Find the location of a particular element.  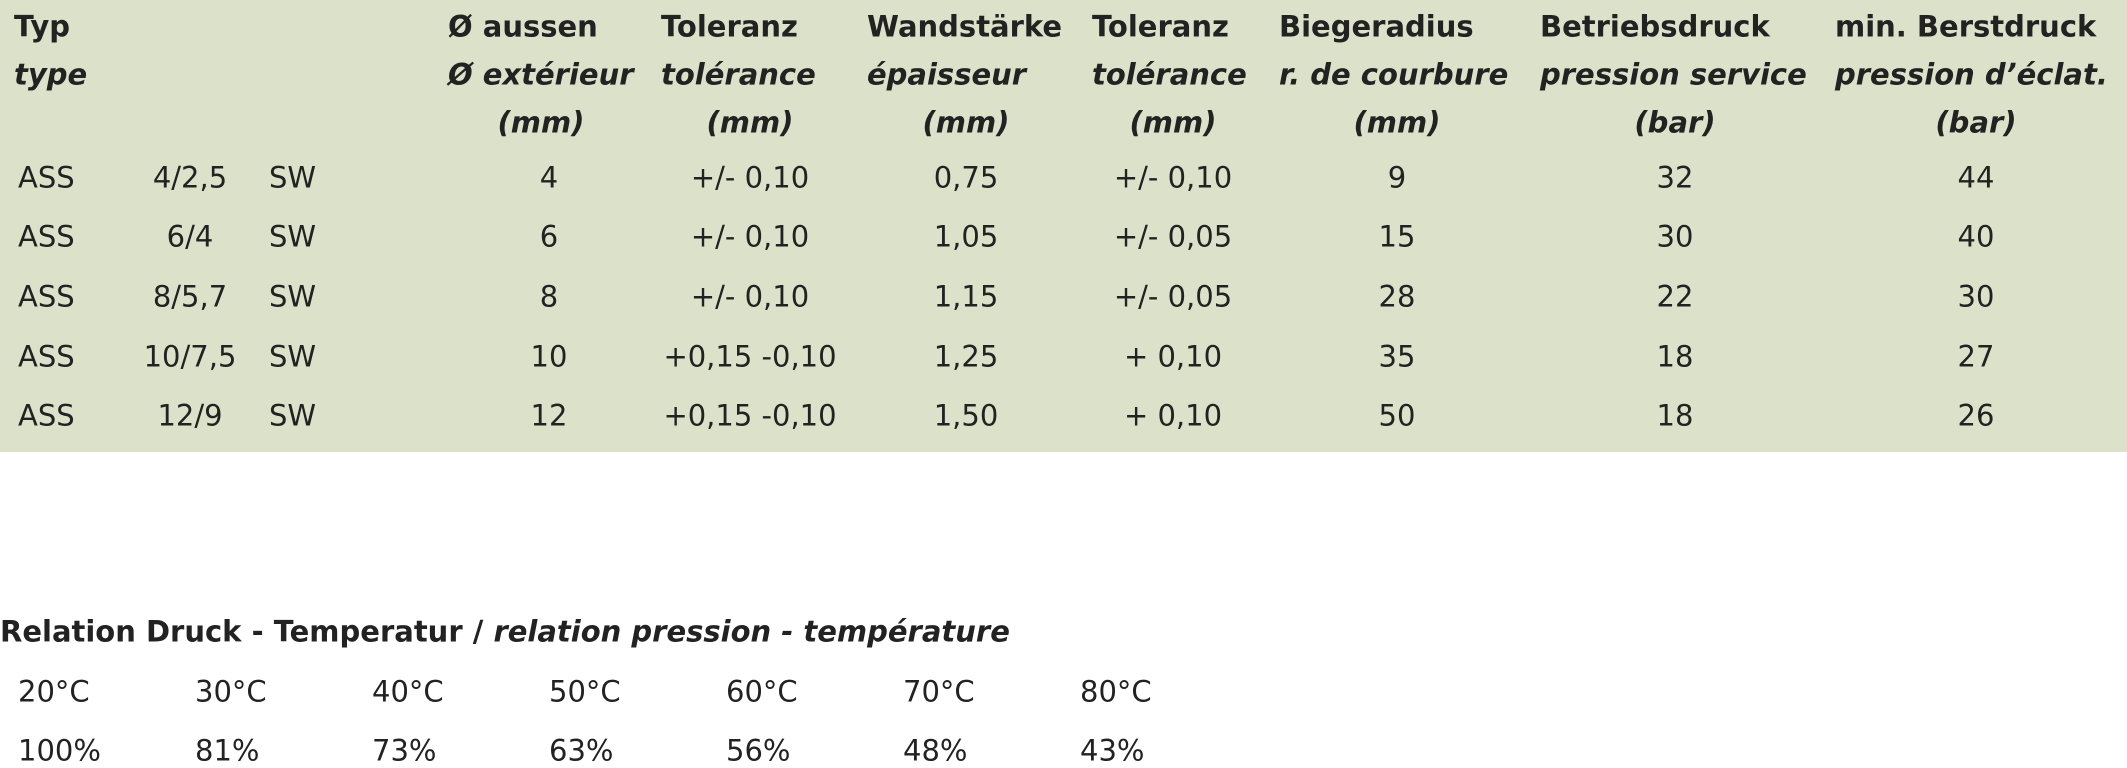

table-cell: 1,25 is located at coordinates (966, 356).